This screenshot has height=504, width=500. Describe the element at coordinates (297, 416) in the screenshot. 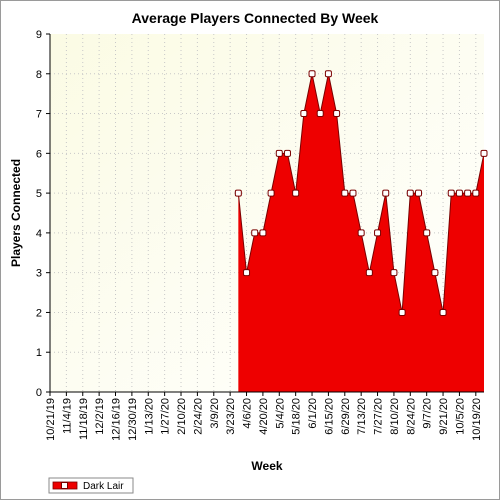

I see `x-tick-label: 5/18/20` at that location.